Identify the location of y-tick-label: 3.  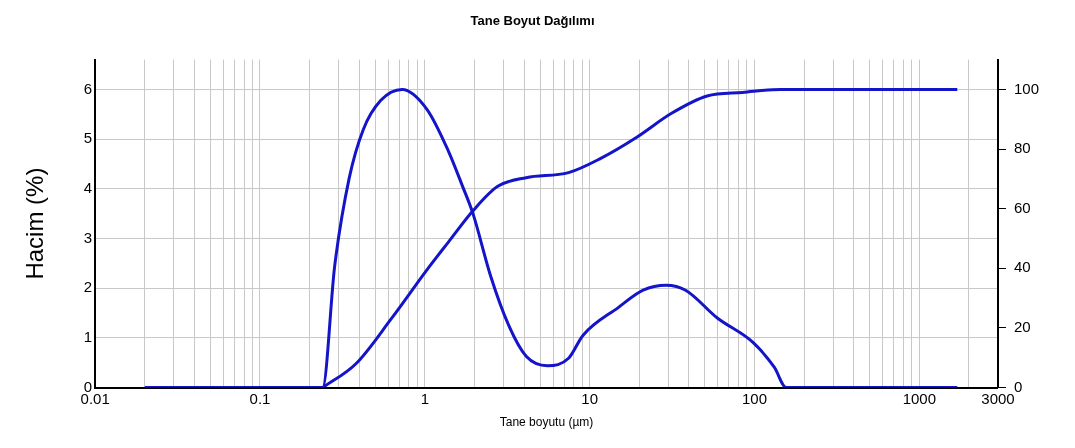
(88, 237).